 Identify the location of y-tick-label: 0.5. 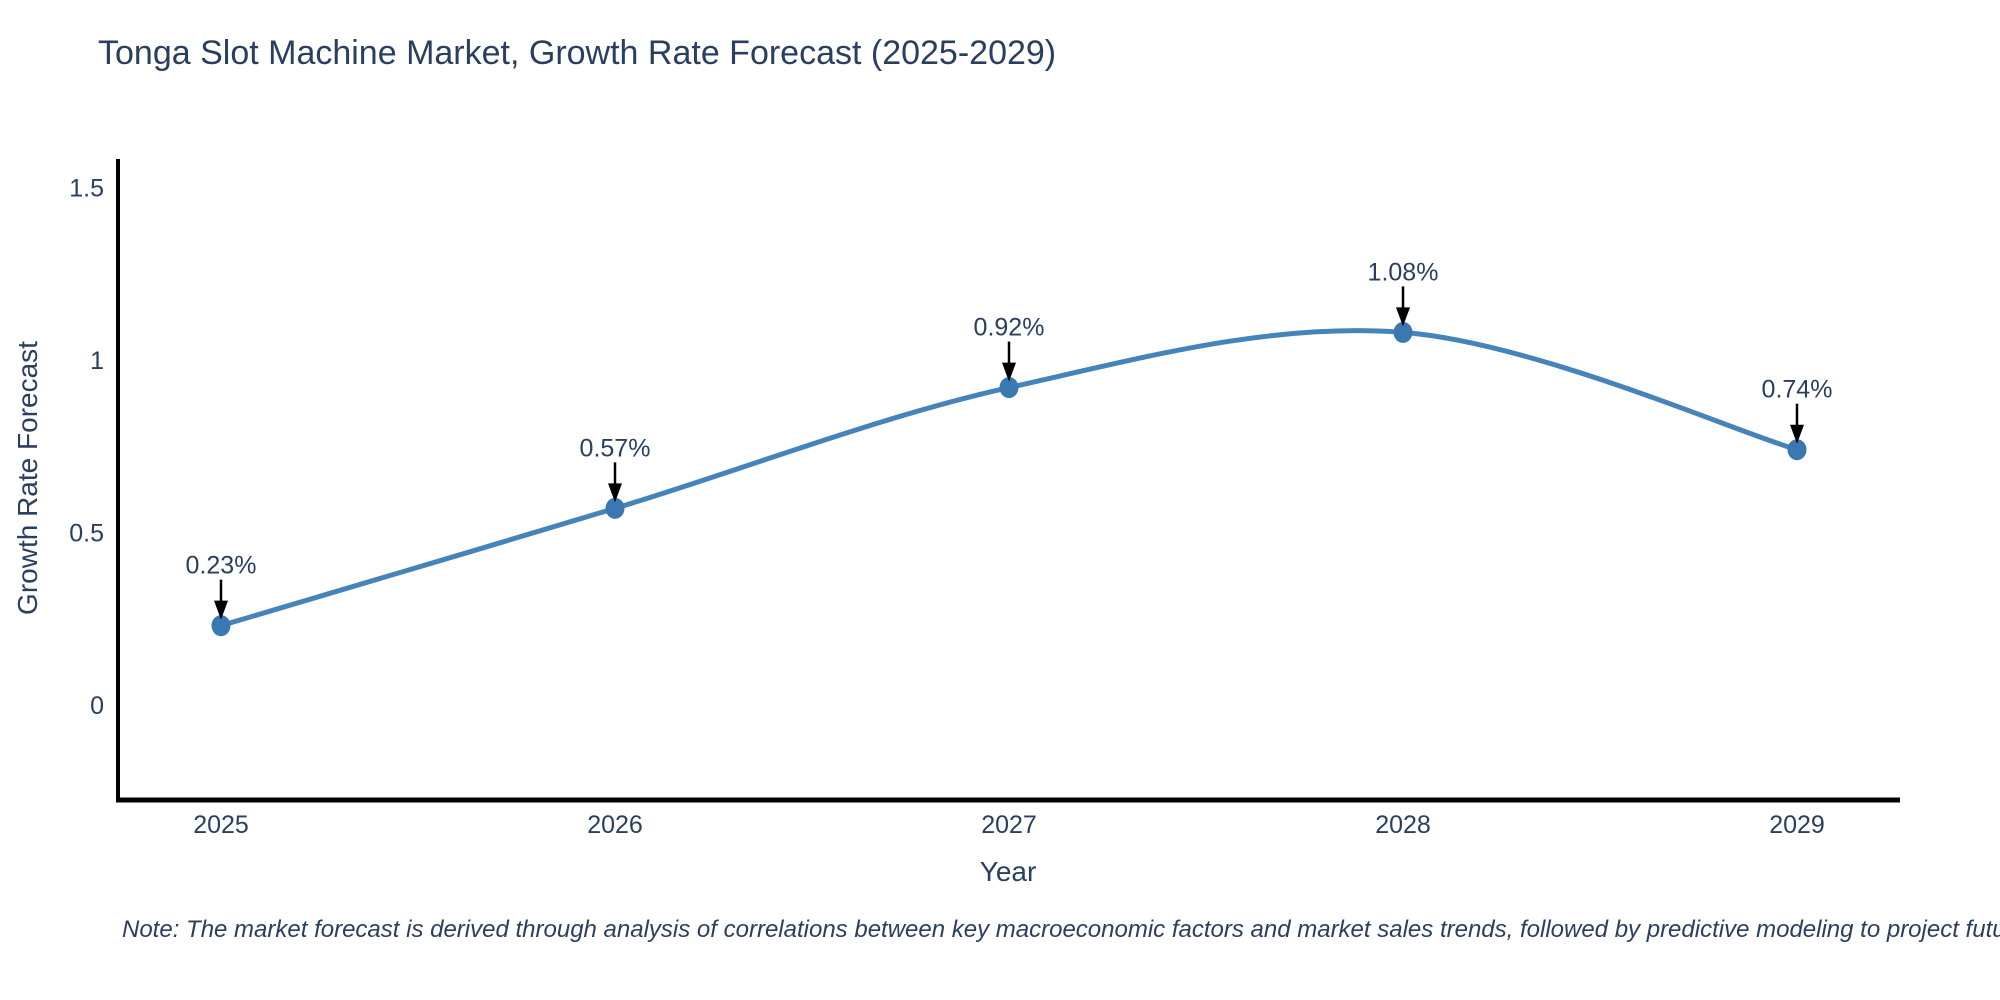
(86, 534).